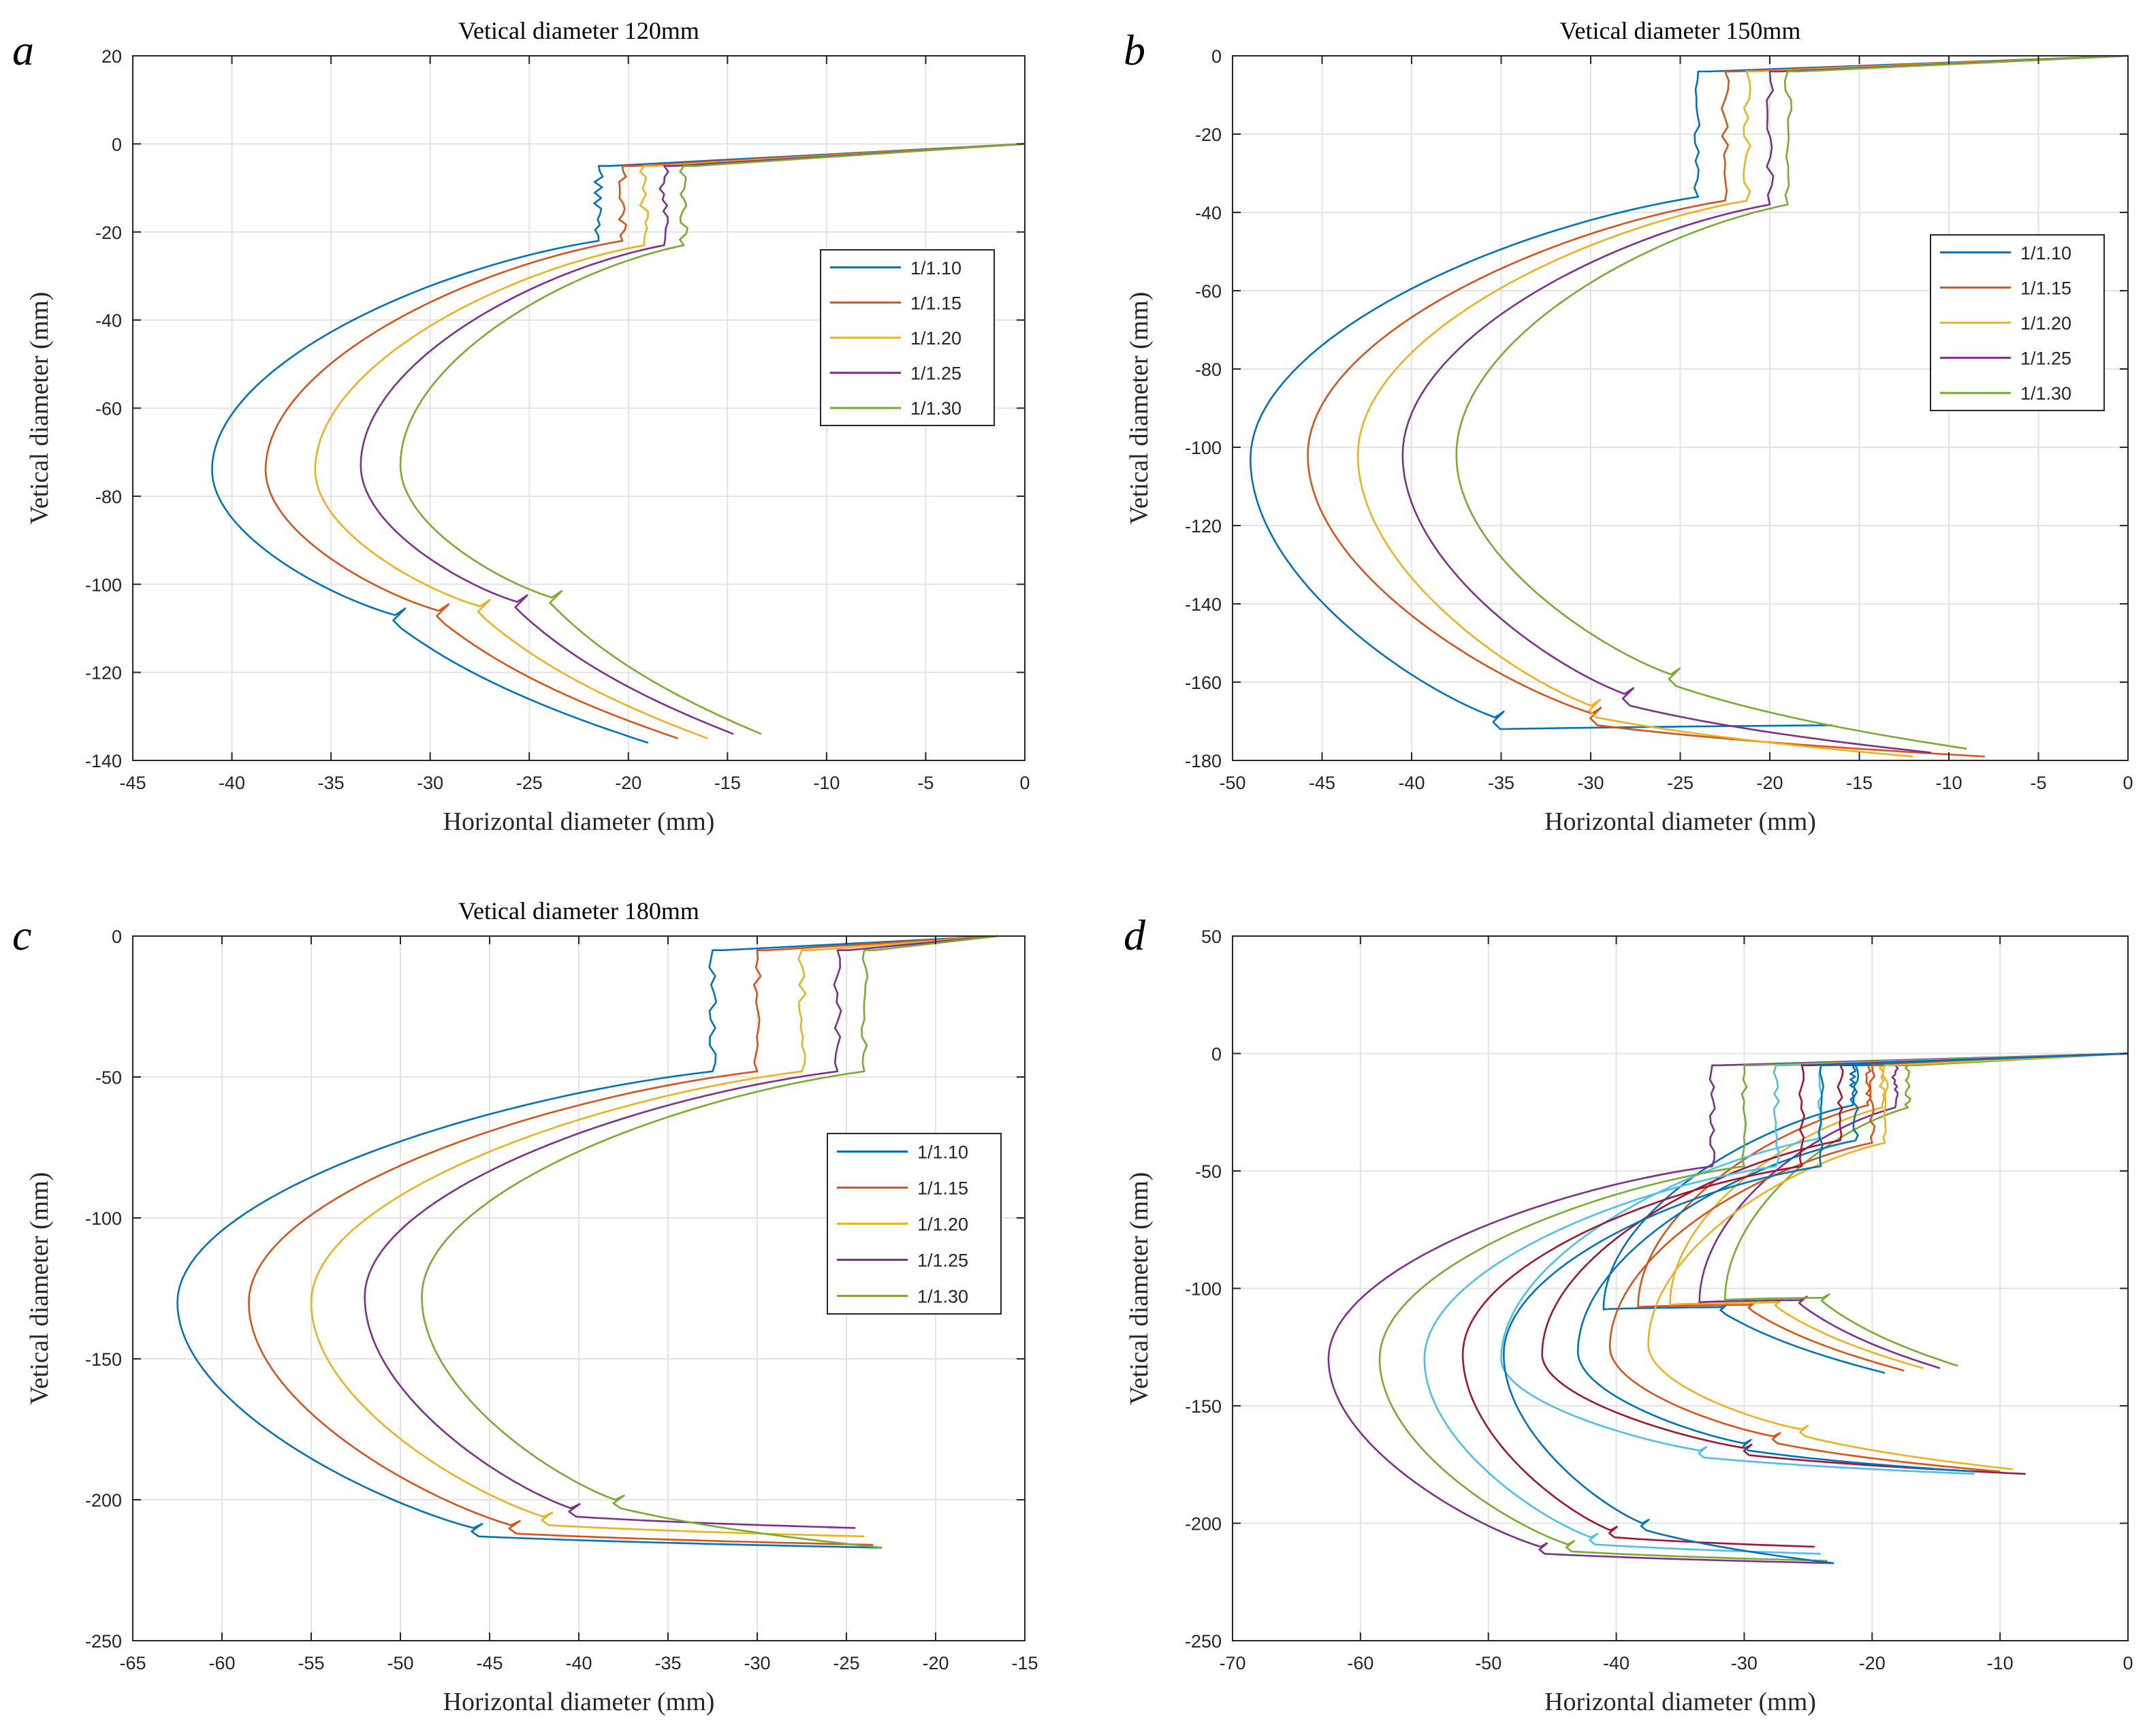 The image size is (2145, 1736). Describe the element at coordinates (1208, 135) in the screenshot. I see `y-tick-label: -20` at that location.